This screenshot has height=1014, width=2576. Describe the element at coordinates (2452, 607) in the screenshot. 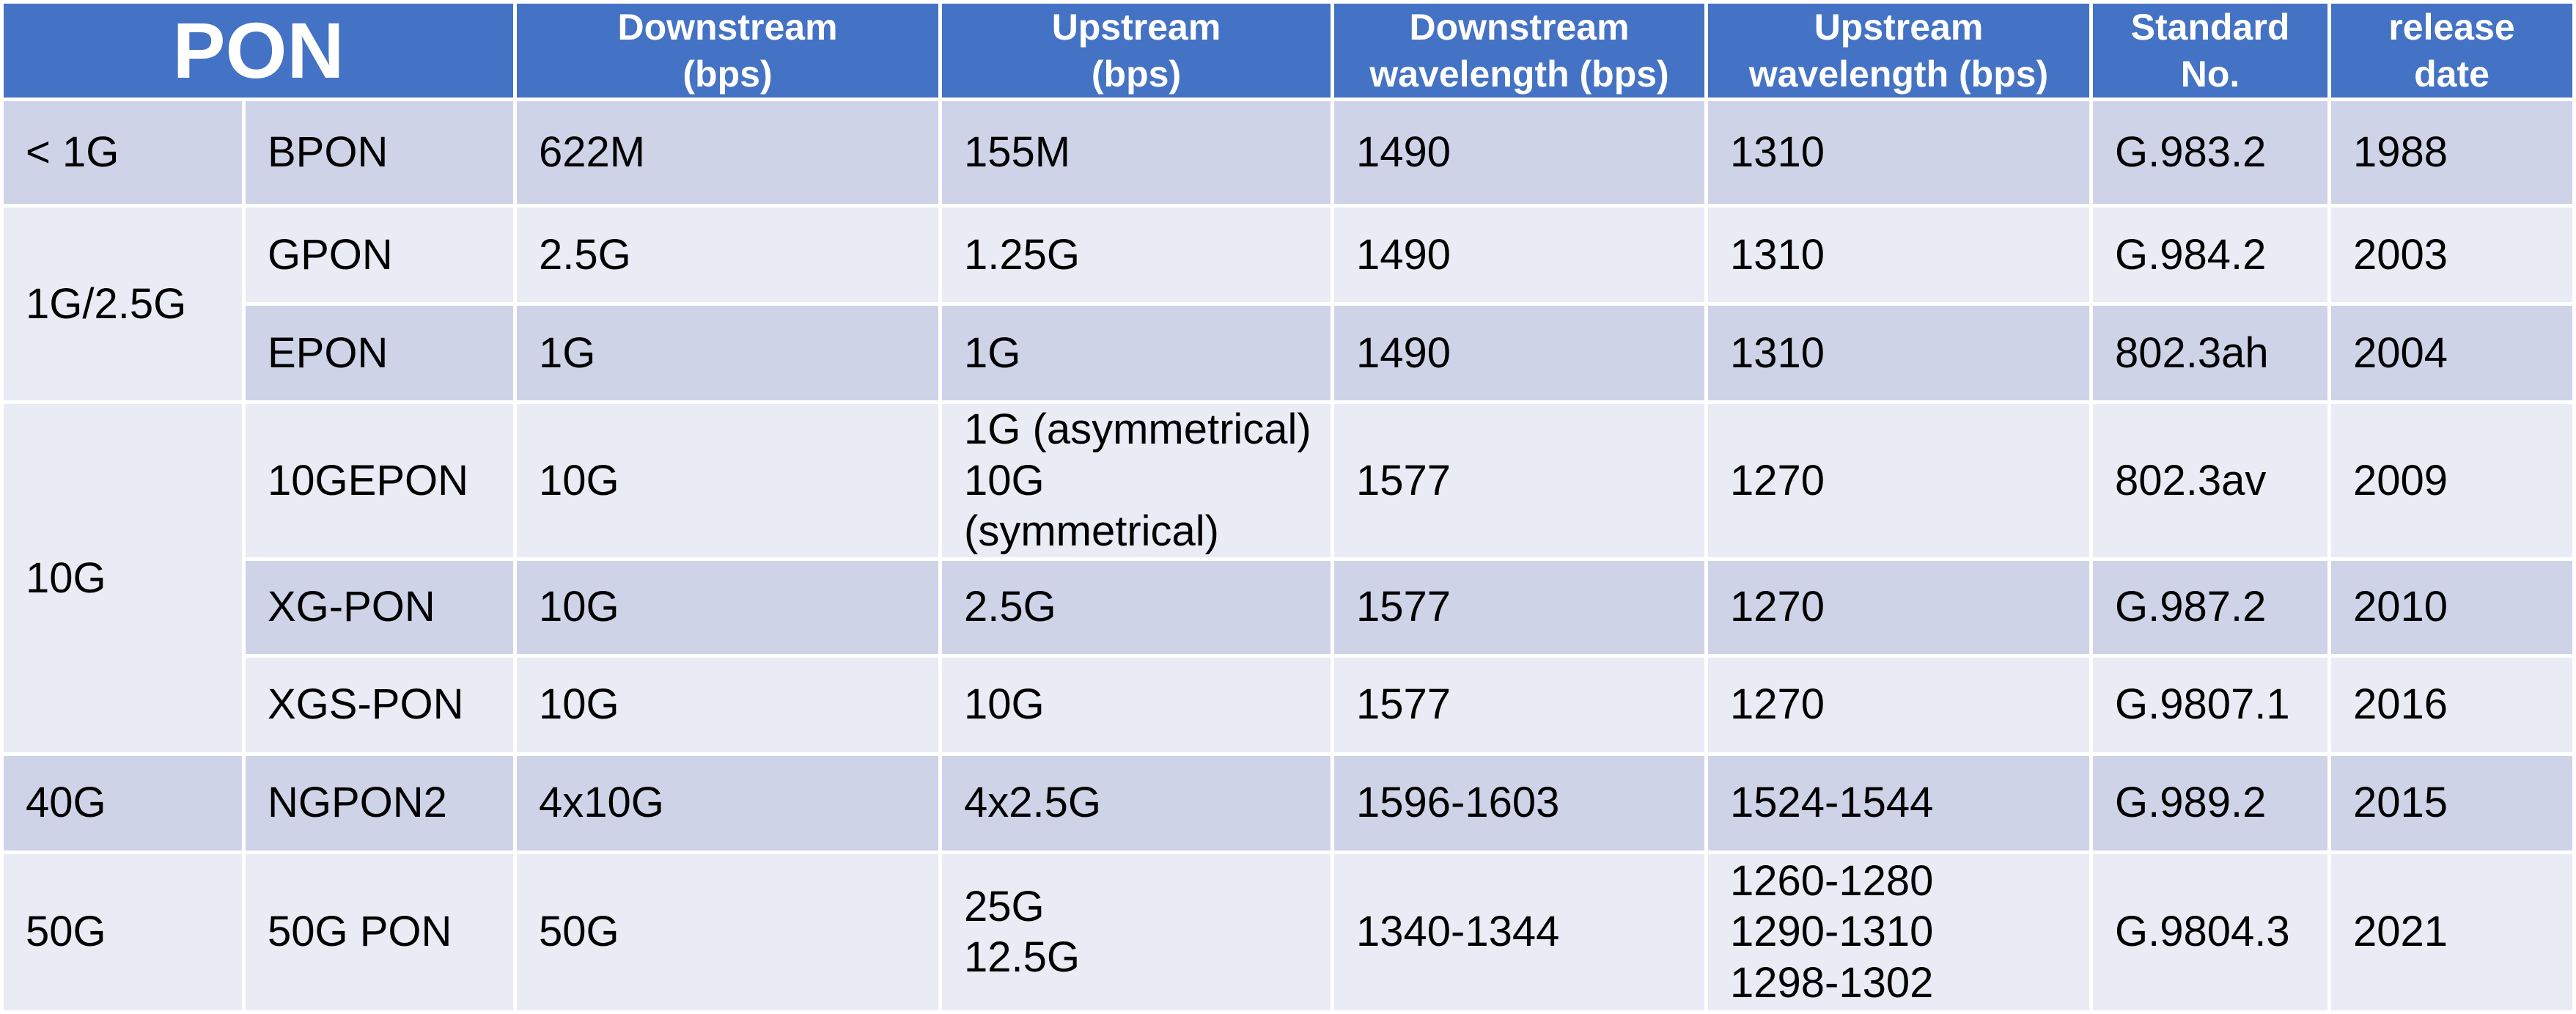

I see `cell-release-date: 2010` at that location.